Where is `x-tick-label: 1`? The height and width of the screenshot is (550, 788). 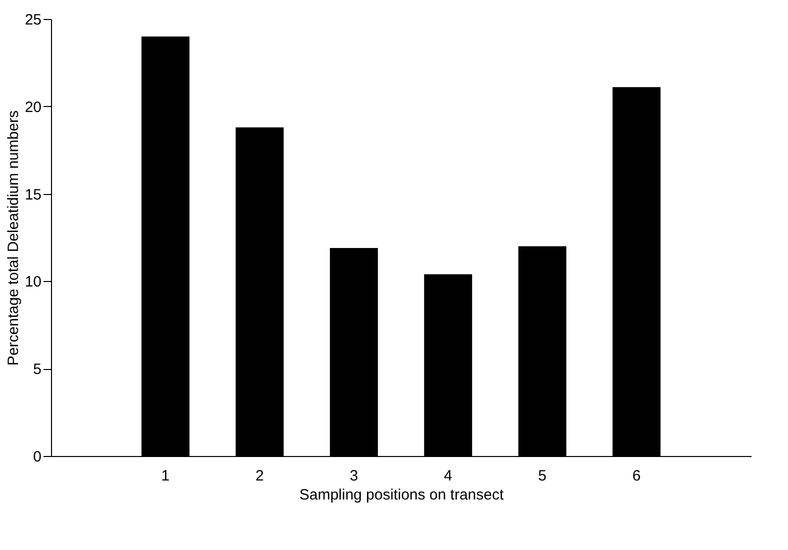
x-tick-label: 1 is located at coordinates (165, 476).